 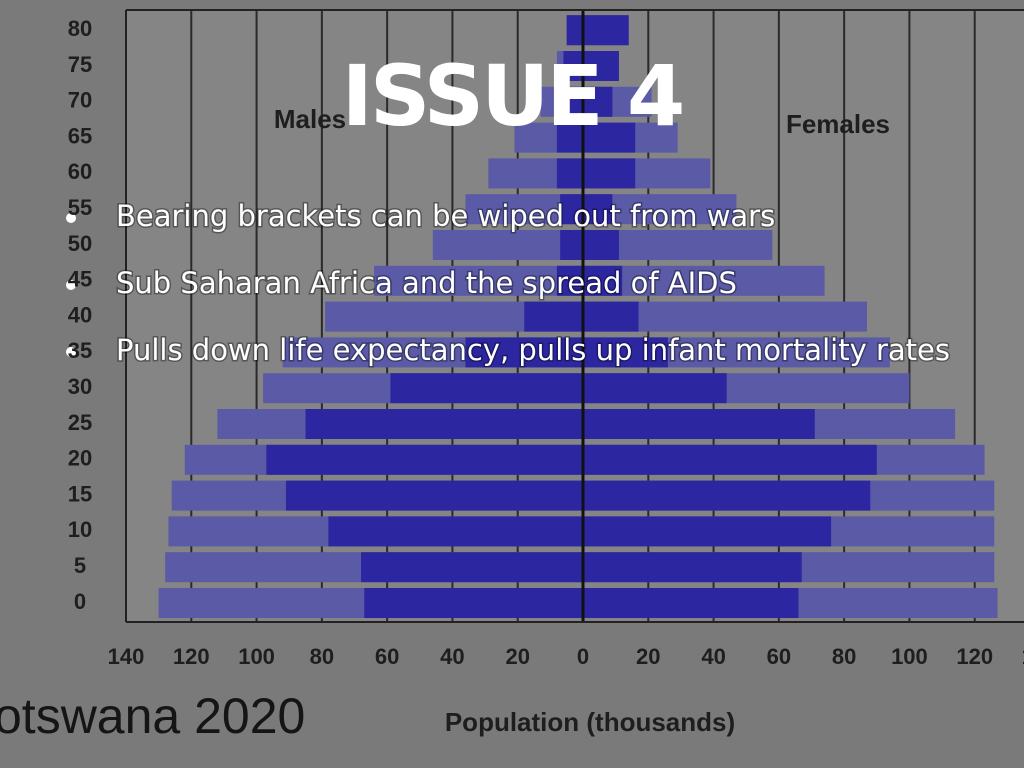 I want to click on y-tick-label: 35, so click(x=80, y=350).